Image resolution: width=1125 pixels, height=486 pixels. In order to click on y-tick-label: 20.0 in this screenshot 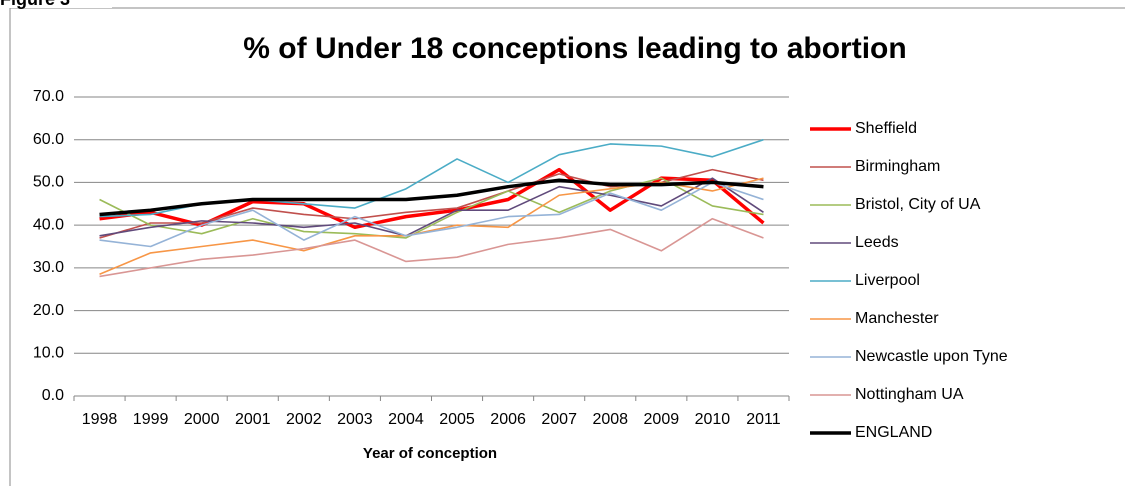, I will do `click(48, 310)`.